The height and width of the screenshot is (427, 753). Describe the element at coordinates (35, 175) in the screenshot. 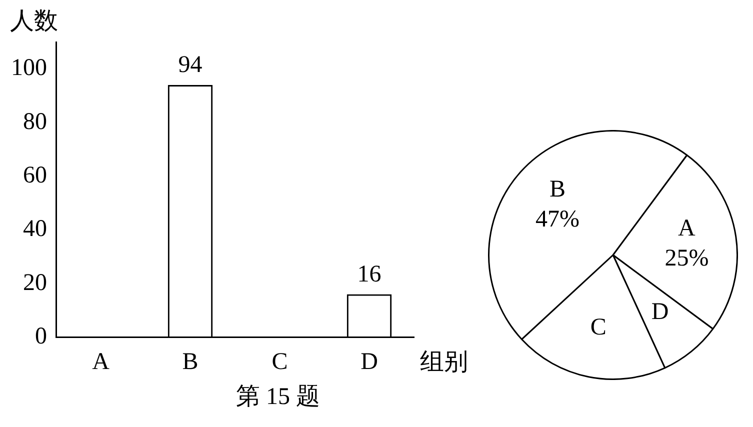

I see `y-tick-label: 60` at that location.